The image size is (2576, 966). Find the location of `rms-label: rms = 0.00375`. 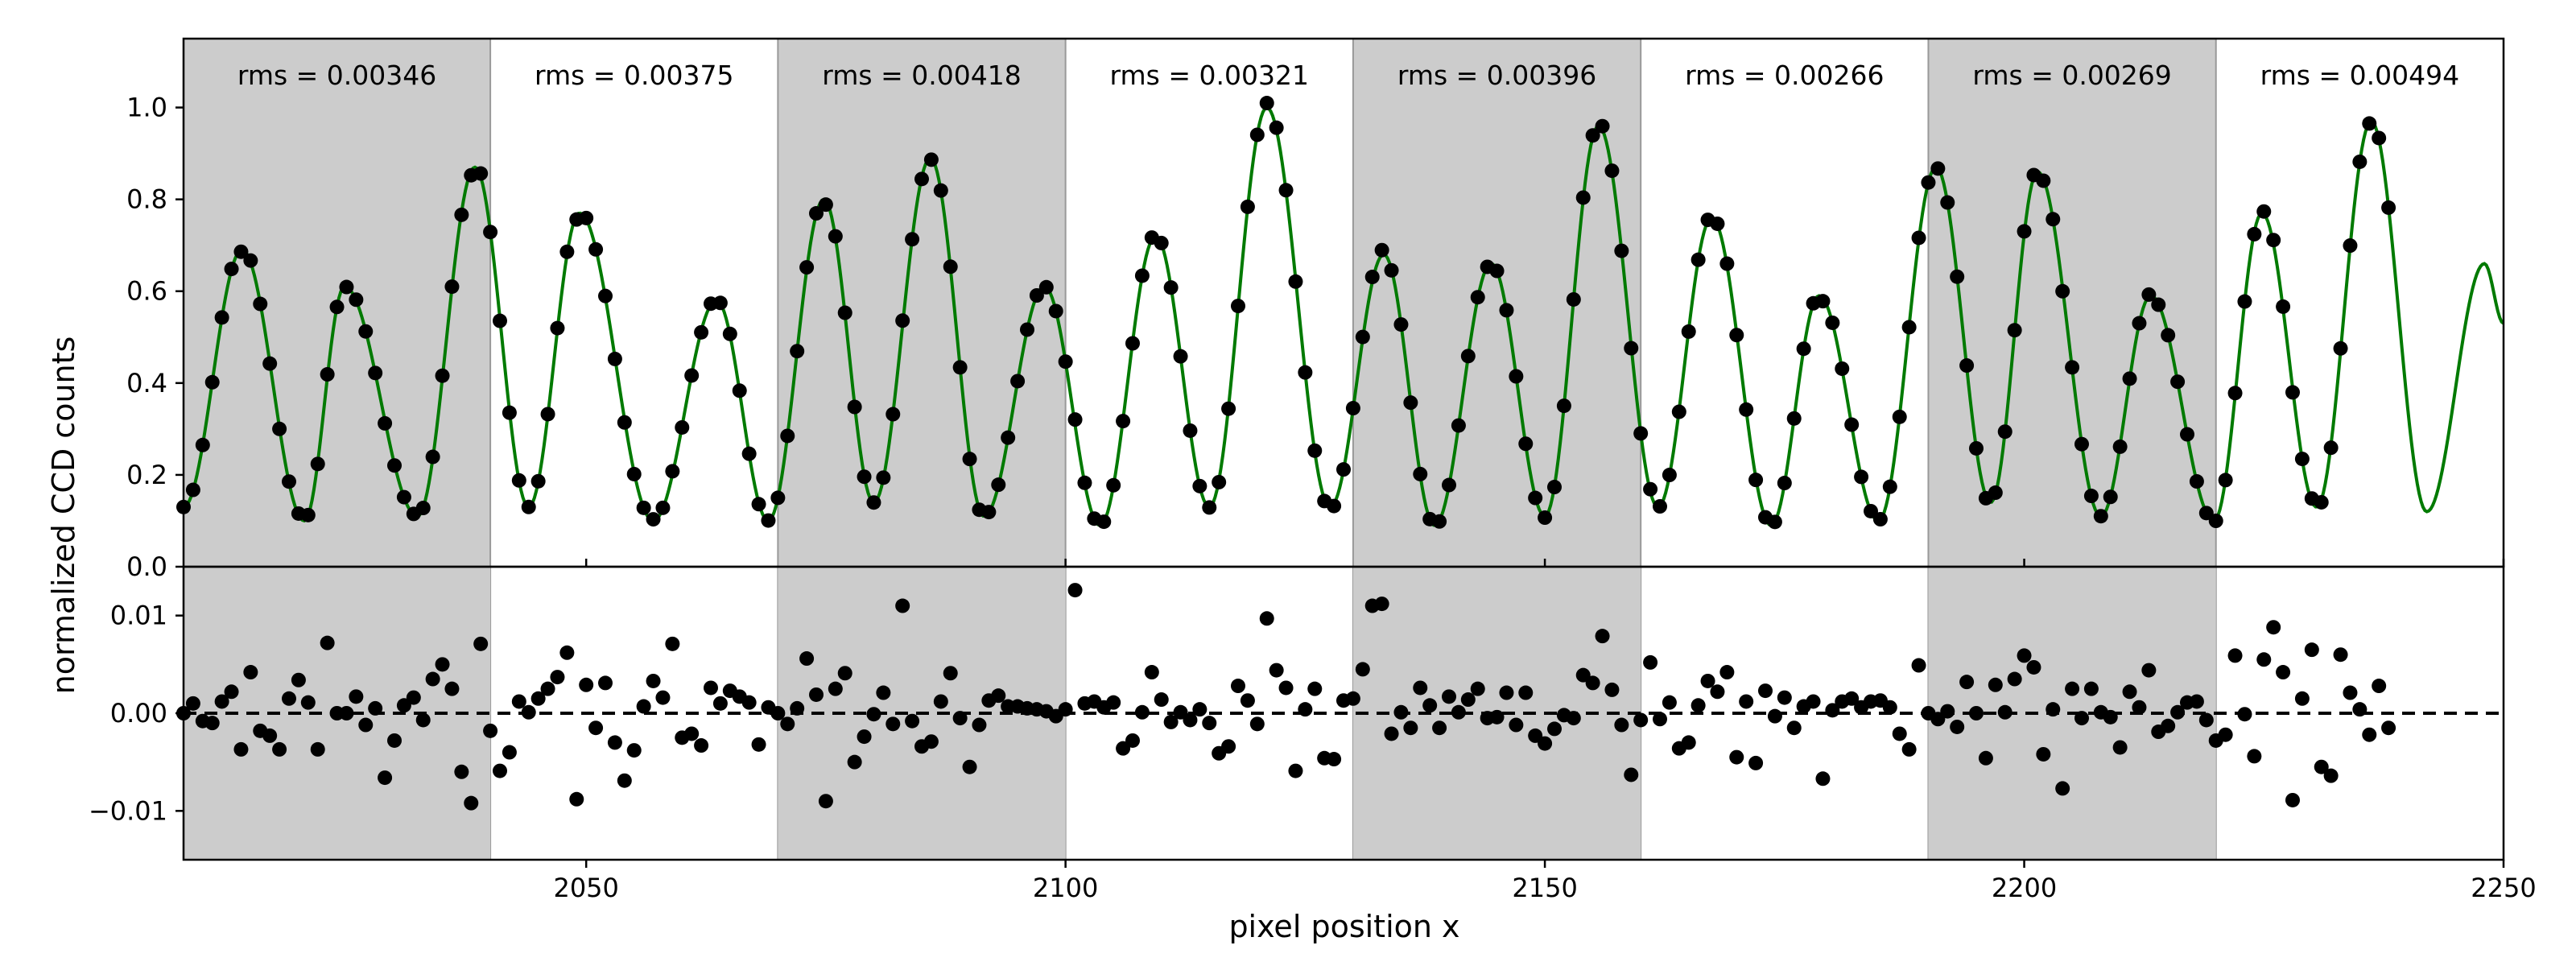

rms-label: rms = 0.00375 is located at coordinates (634, 75).